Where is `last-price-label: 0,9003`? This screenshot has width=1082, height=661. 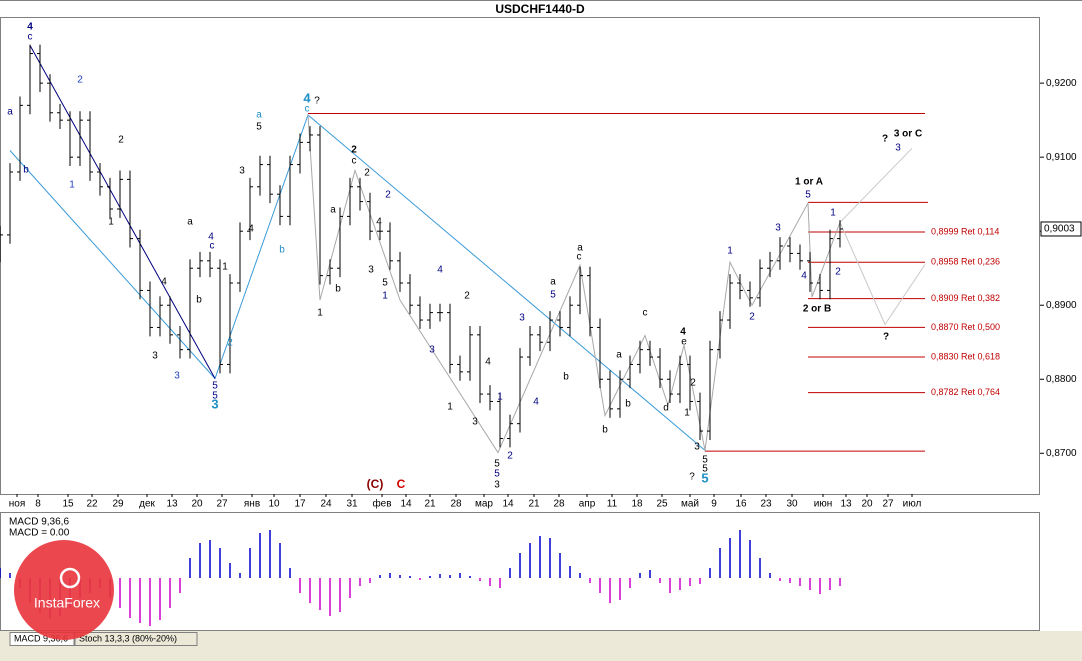
last-price-label: 0,9003 is located at coordinates (1059, 229).